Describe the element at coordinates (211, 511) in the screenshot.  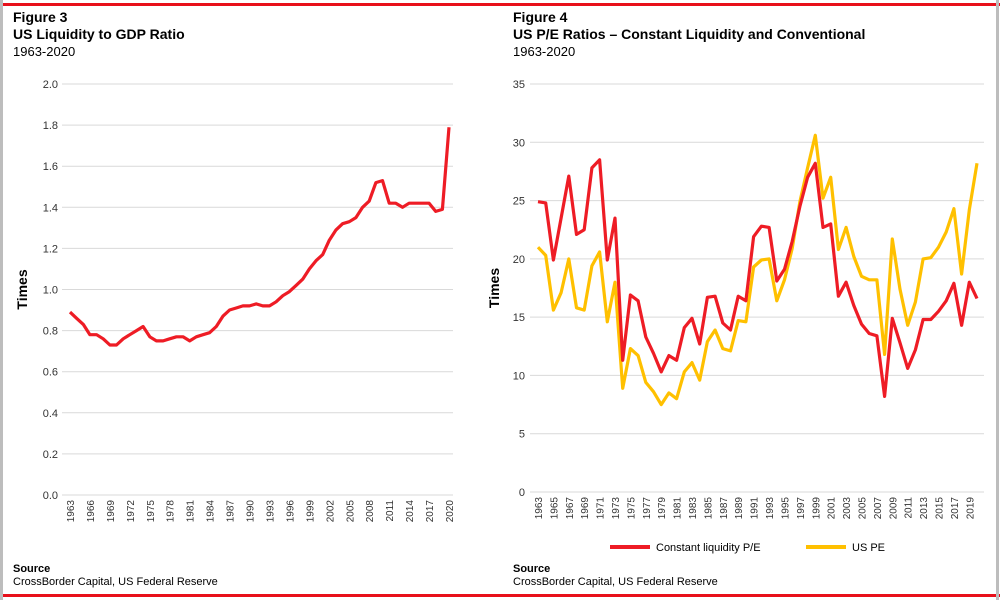
I see `x-tick-label: 1984` at that location.